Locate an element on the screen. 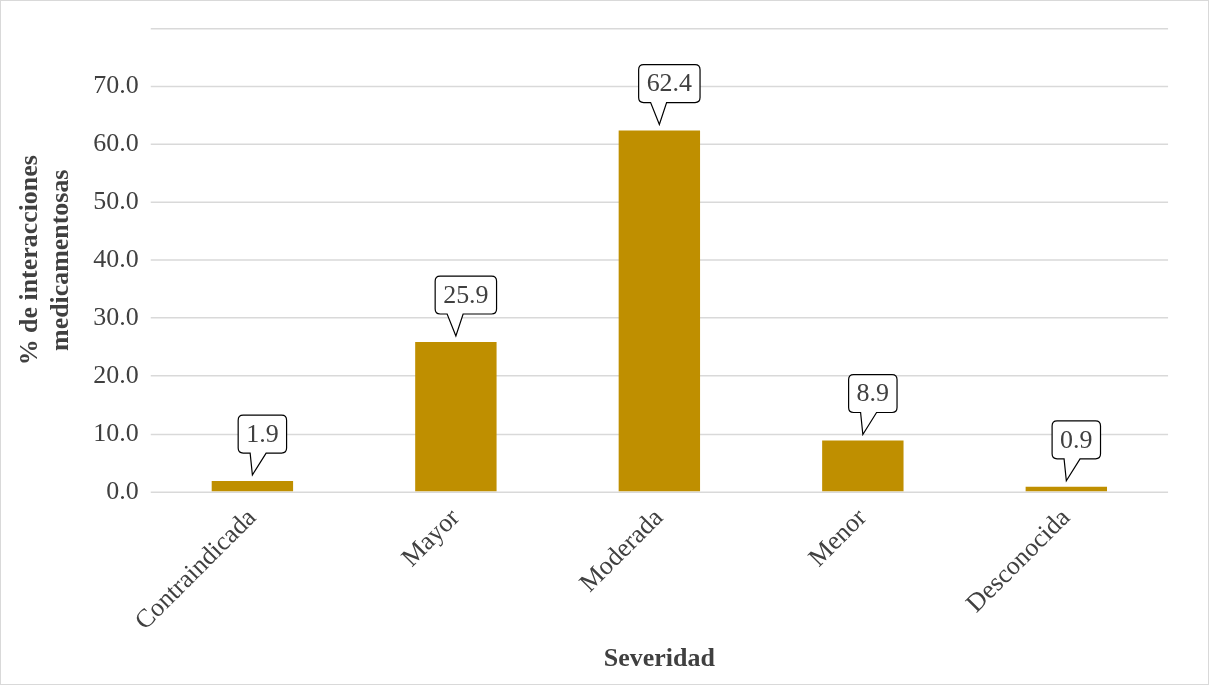  y-tick-label: 0.0 is located at coordinates (122, 490).